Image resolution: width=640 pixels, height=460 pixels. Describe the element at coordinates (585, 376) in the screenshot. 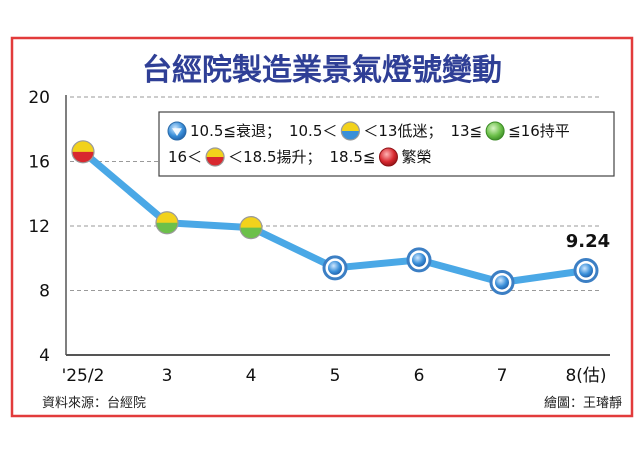

I see `x-tick-label: 8(估)` at that location.